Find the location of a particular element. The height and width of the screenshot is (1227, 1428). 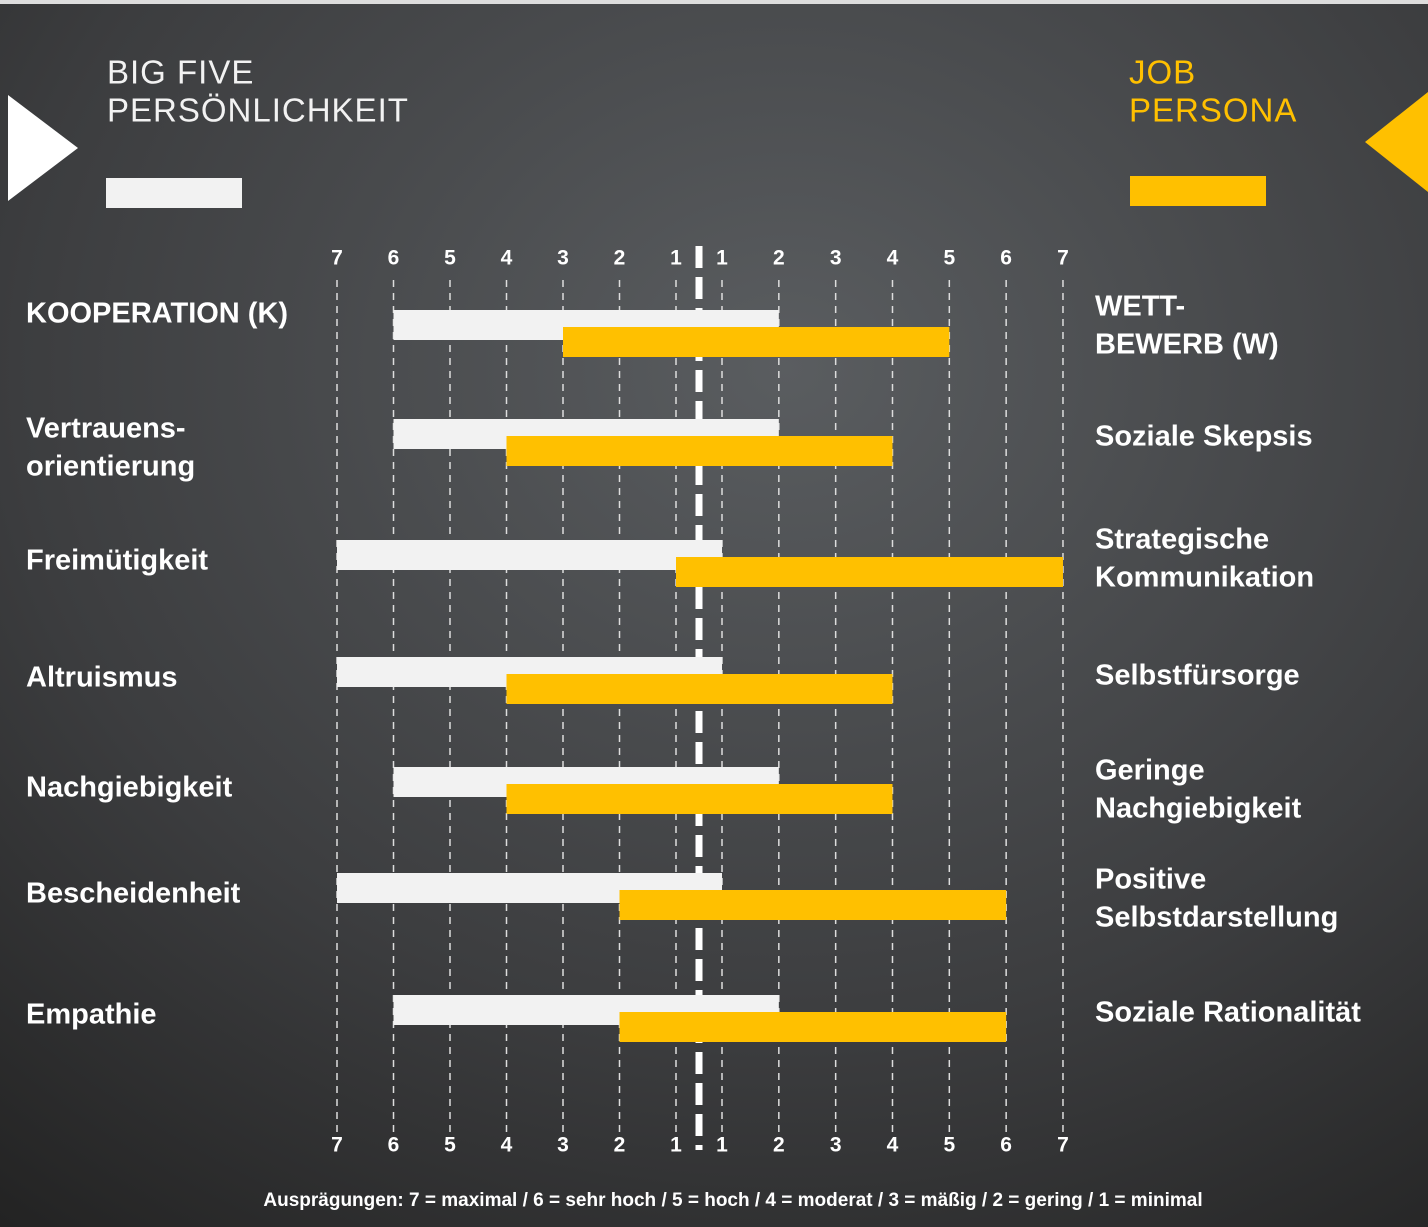

top-border is located at coordinates (714, 2).